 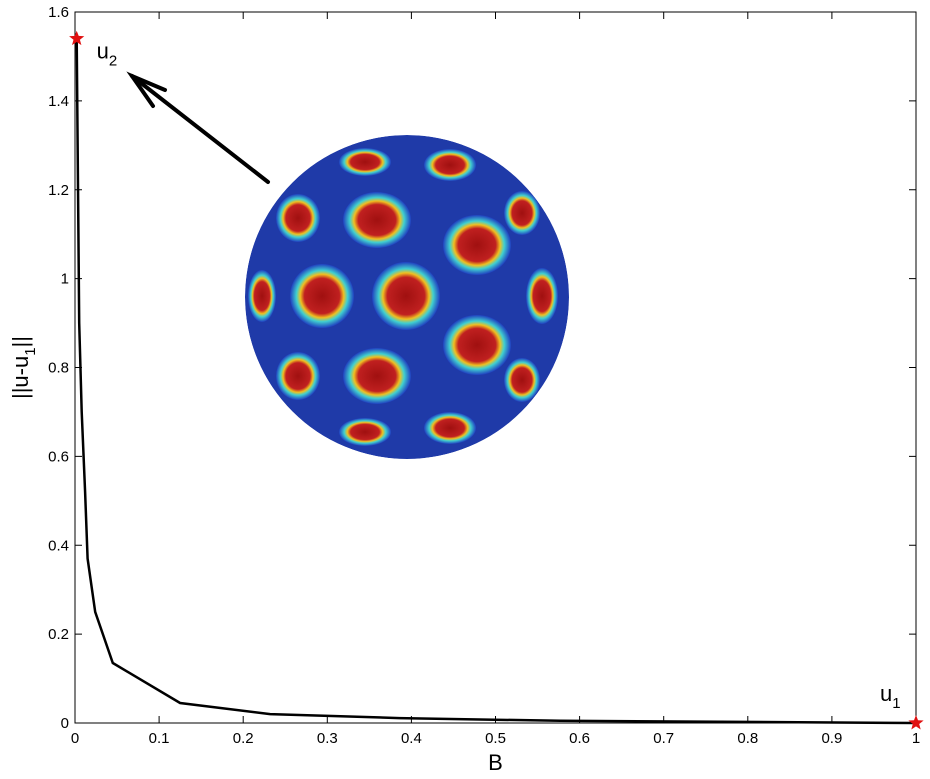 I want to click on x-tick-label: 0.2, so click(x=243, y=738).